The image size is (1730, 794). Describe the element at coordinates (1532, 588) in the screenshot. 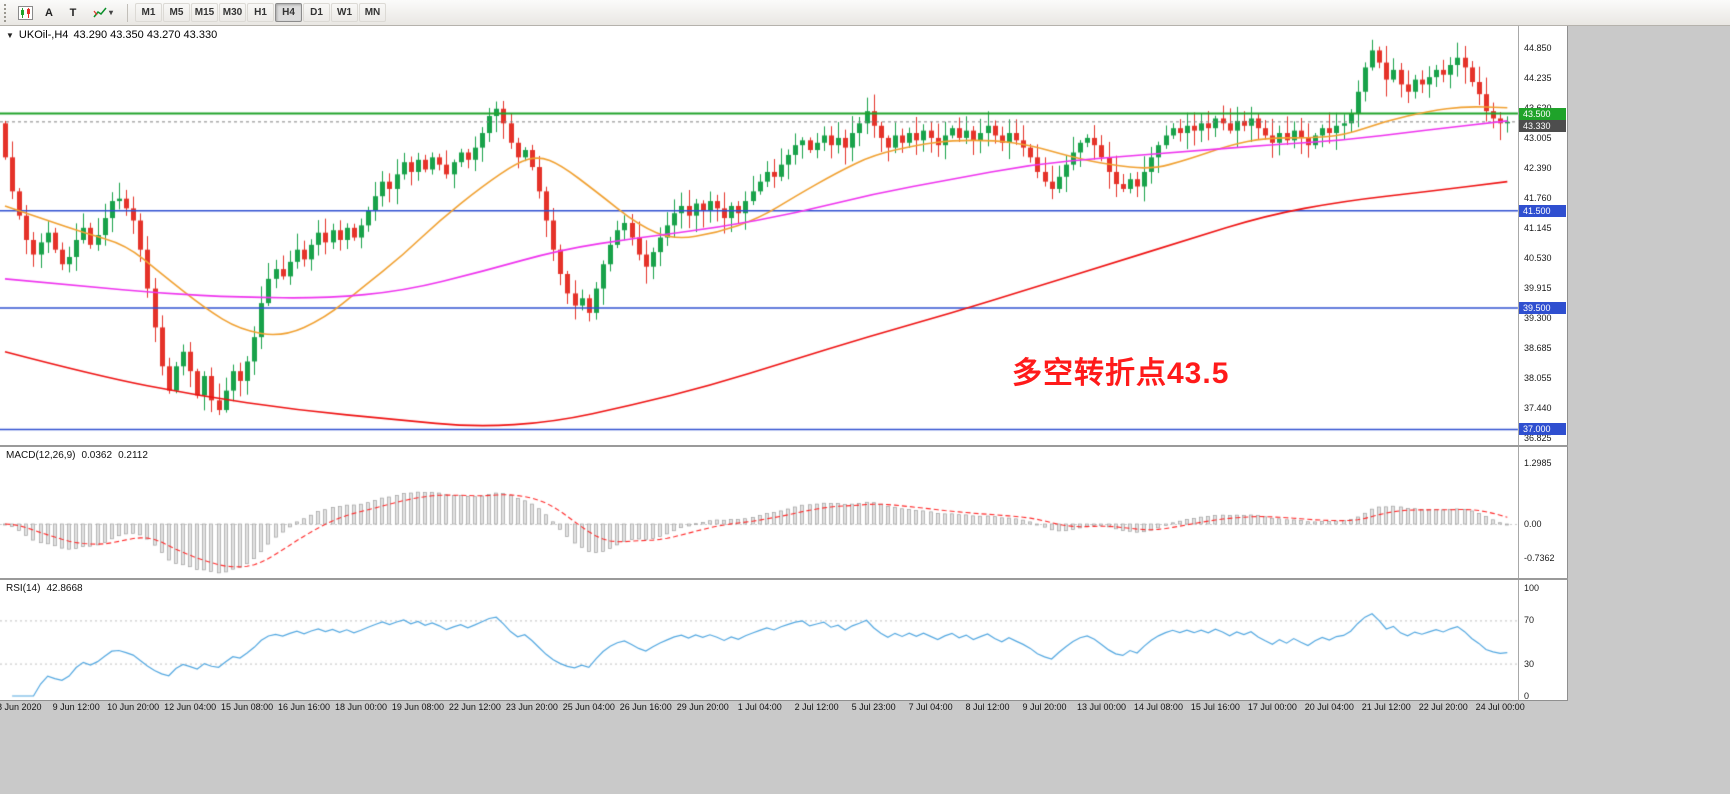

I see `rsi-axis-label: 100` at that location.